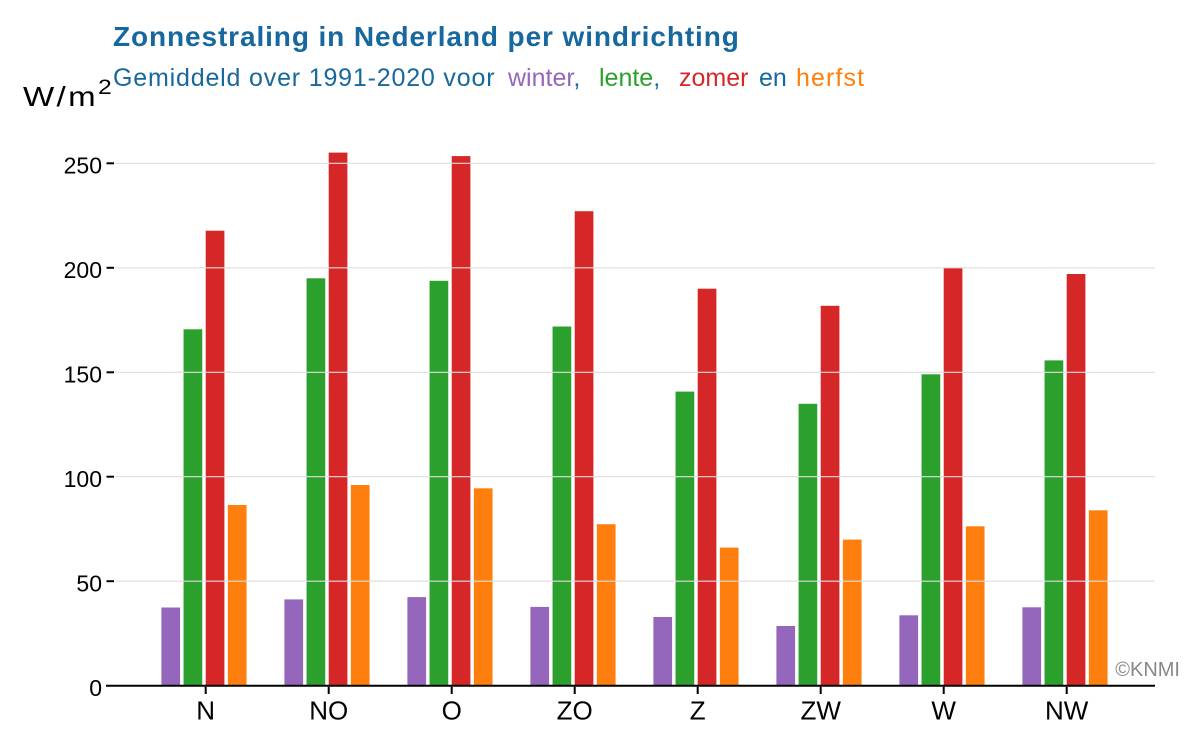 The width and height of the screenshot is (1200, 750). Describe the element at coordinates (773, 78) in the screenshot. I see `svg-text: en` at that location.